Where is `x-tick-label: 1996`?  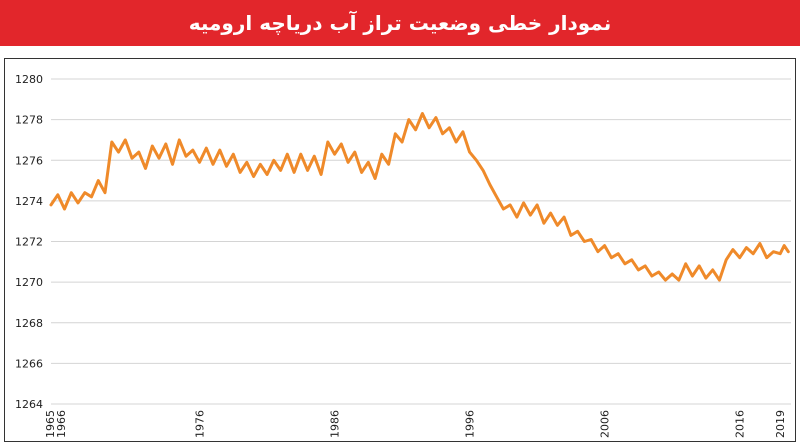
x-tick-label: 1996 is located at coordinates (470, 424).